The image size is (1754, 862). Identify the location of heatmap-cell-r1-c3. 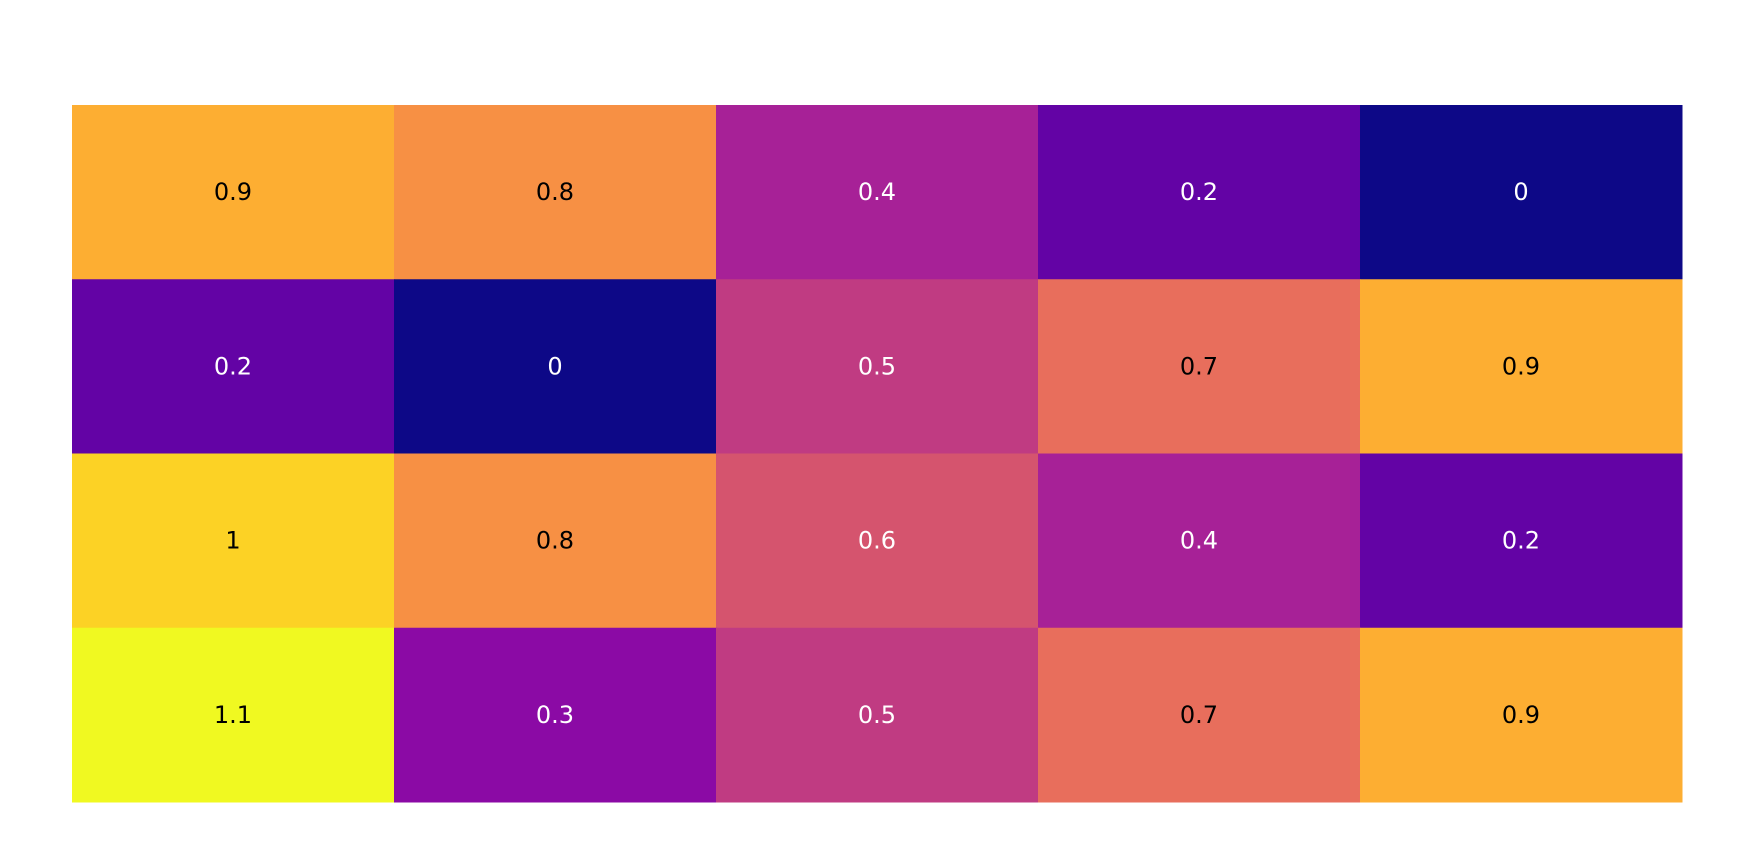
(1199, 366).